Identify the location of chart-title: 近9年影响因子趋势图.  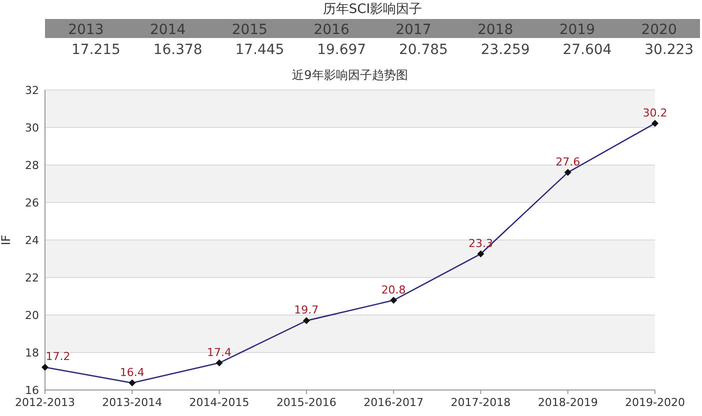
(350, 75).